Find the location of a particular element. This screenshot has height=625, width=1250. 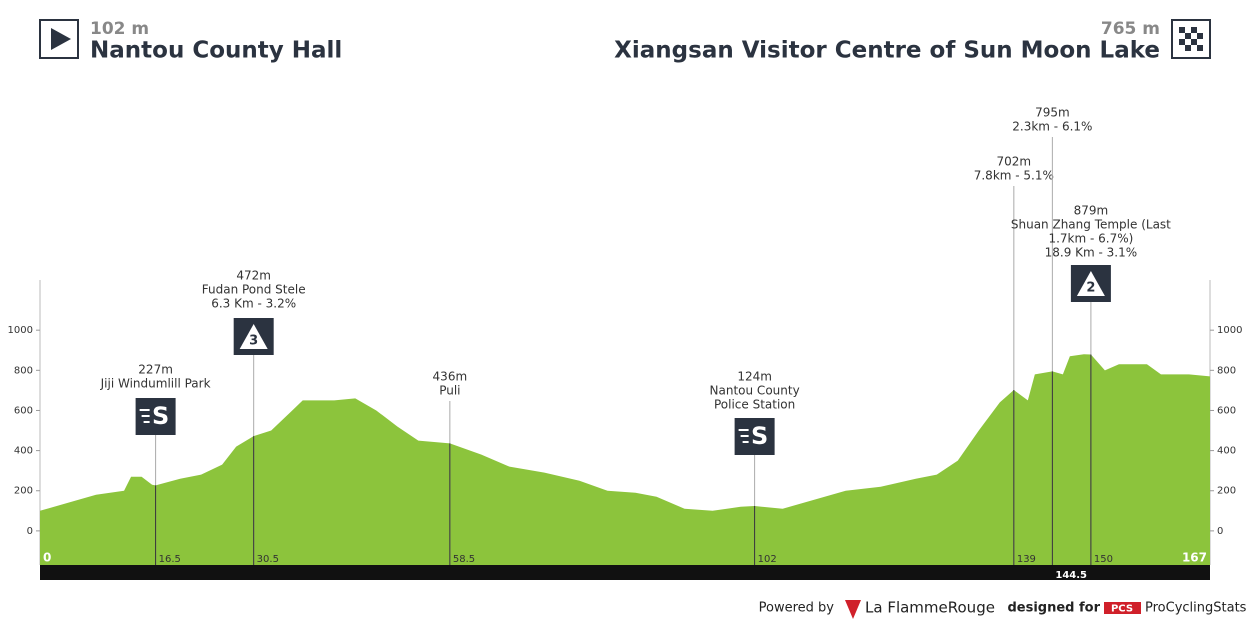

annotation-text: Jiji Windumlill Park is located at coordinates (155, 384).